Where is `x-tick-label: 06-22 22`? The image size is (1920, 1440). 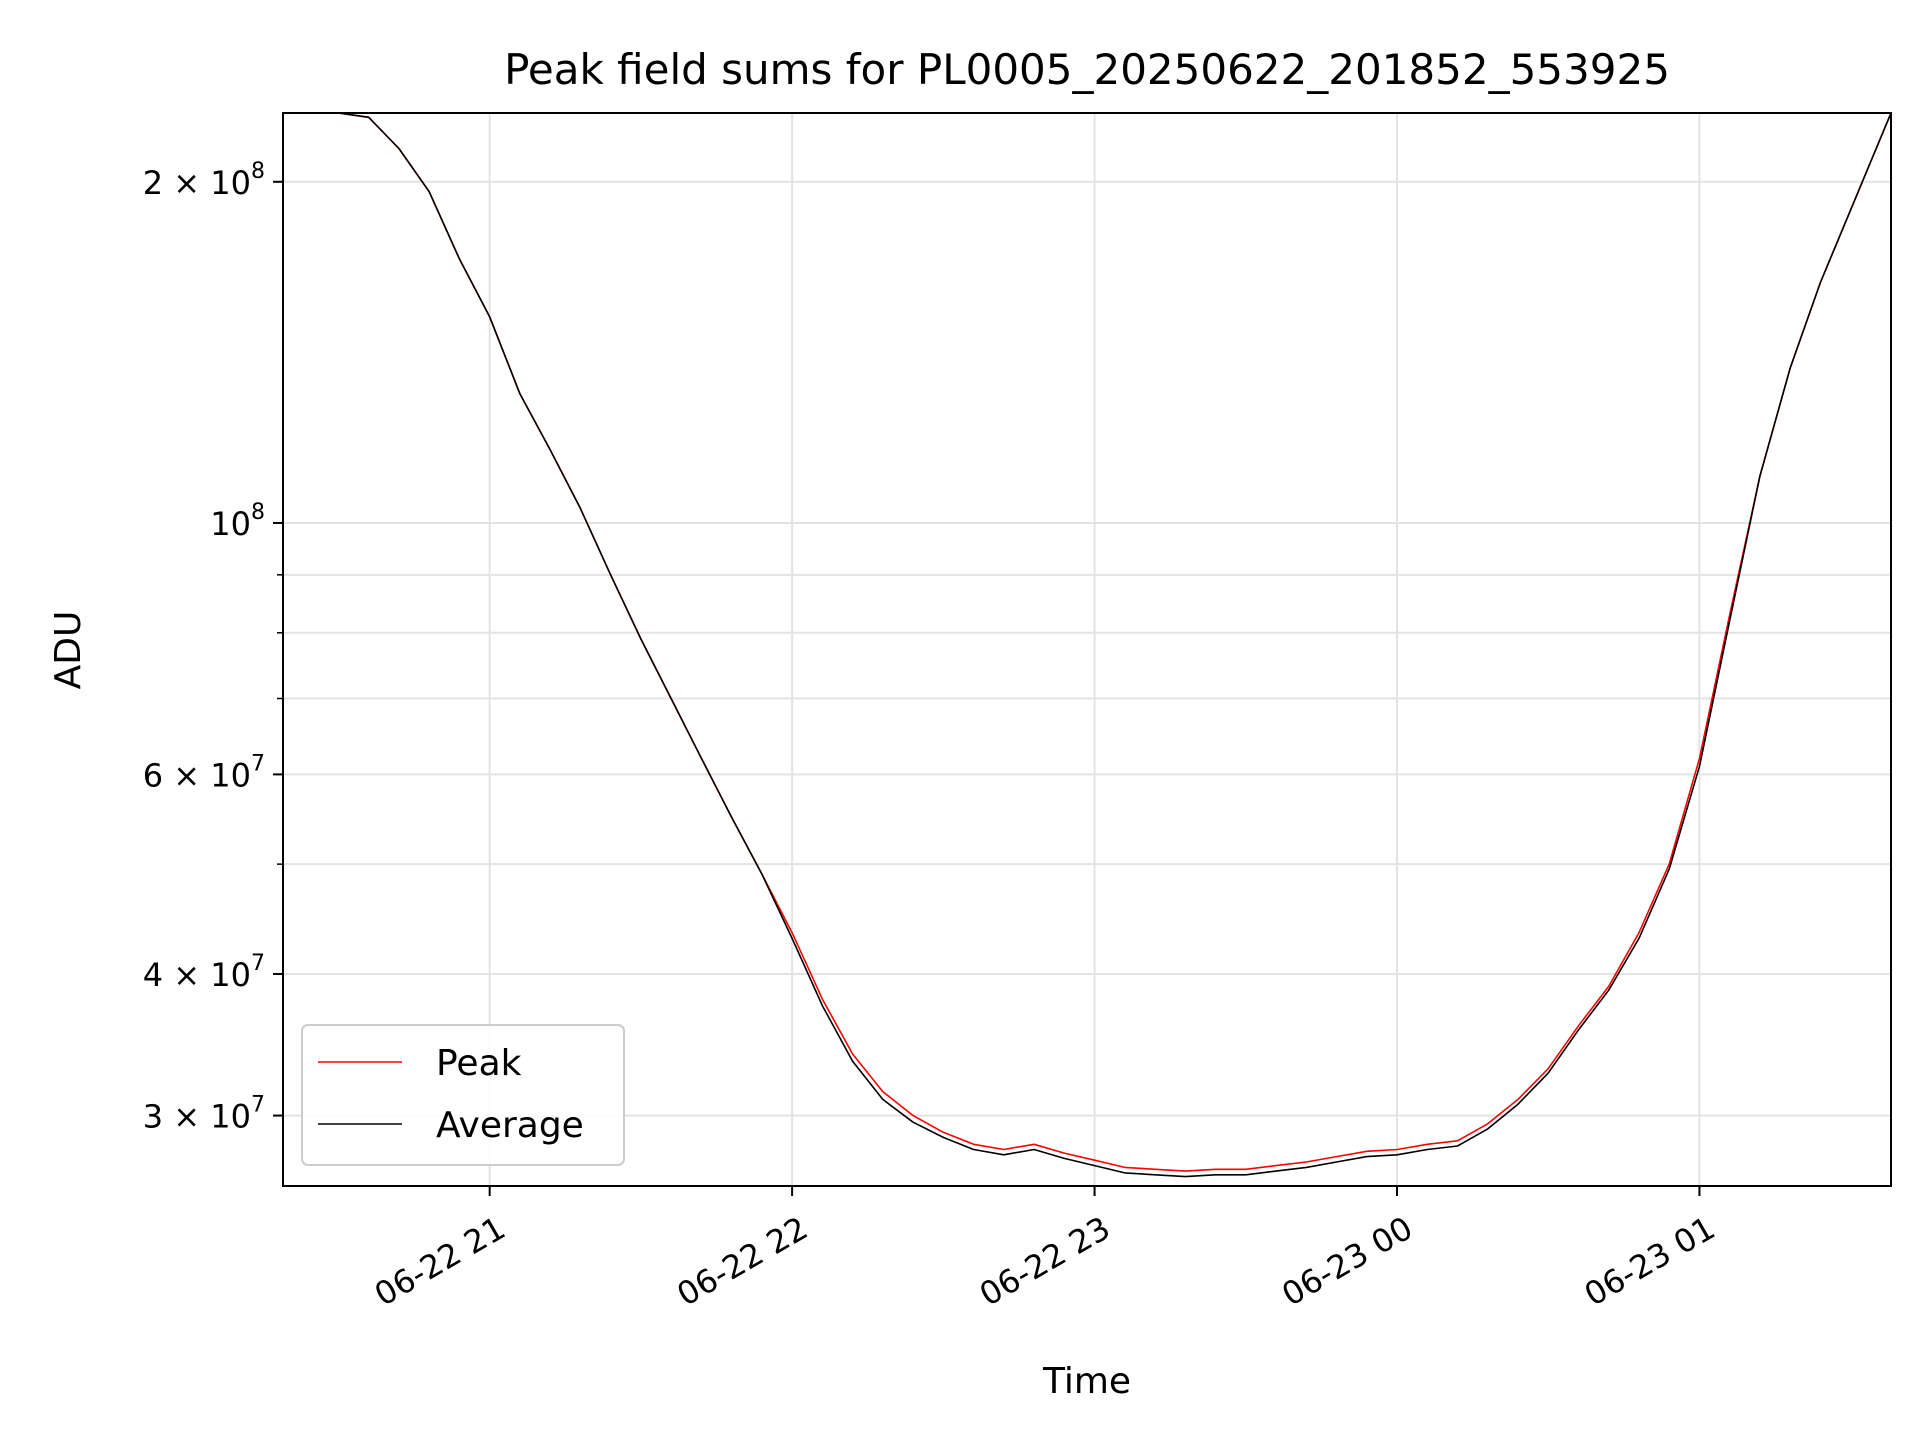
x-tick-label: 06-22 22 is located at coordinates (743, 1261).